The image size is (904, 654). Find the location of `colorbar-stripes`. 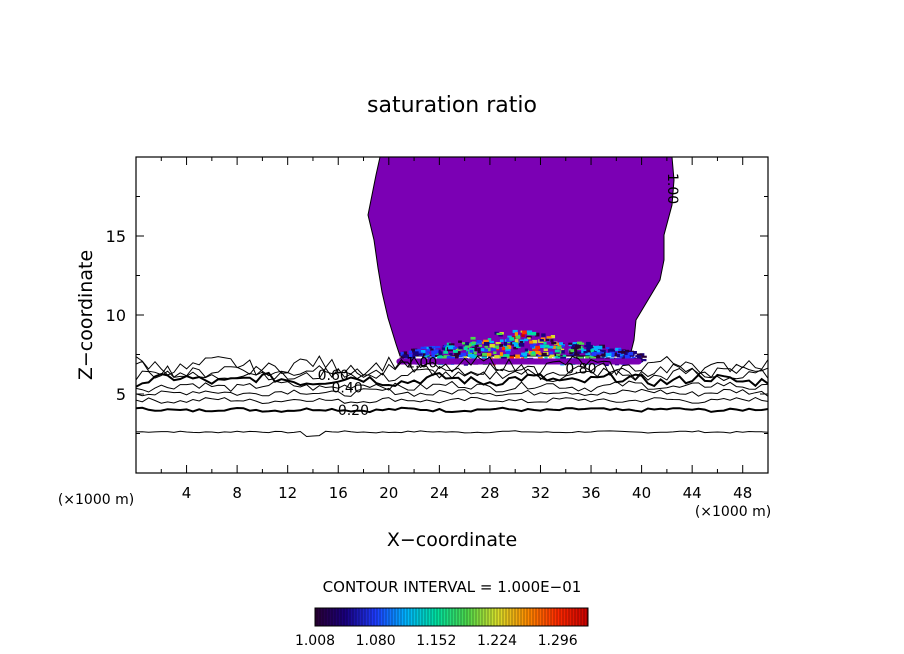

colorbar-stripes is located at coordinates (452, 617).